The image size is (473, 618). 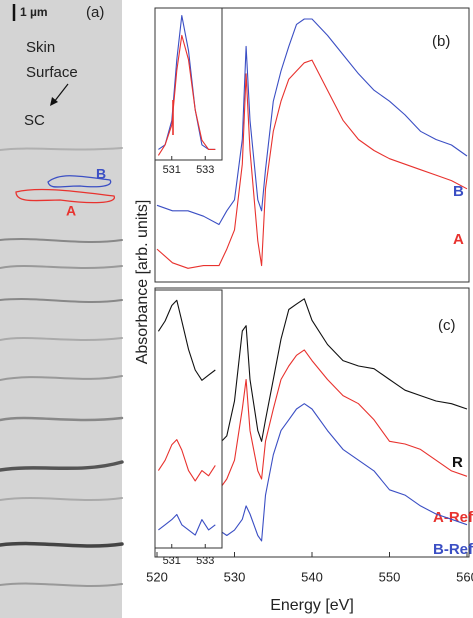 What do you see at coordinates (34, 120) in the screenshot?
I see `annotation: SC` at bounding box center [34, 120].